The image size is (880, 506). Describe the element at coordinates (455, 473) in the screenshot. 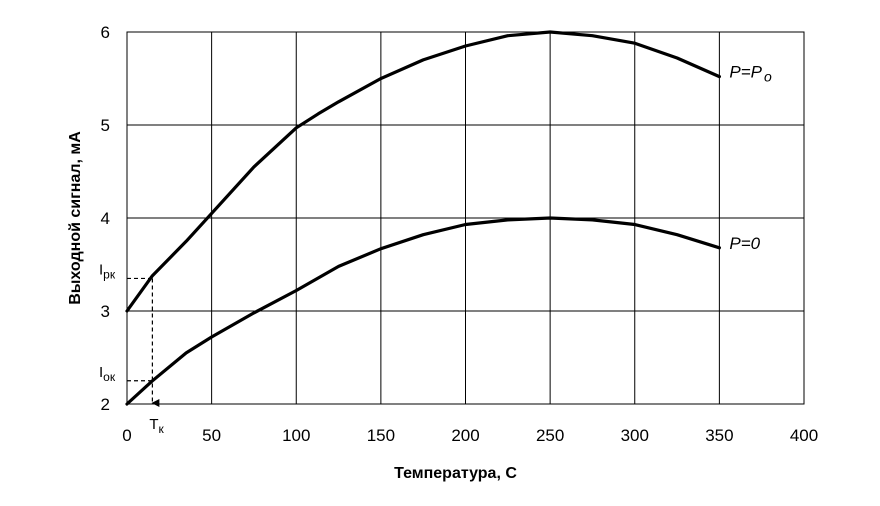

I see `x-axis-title: Температура, С` at that location.